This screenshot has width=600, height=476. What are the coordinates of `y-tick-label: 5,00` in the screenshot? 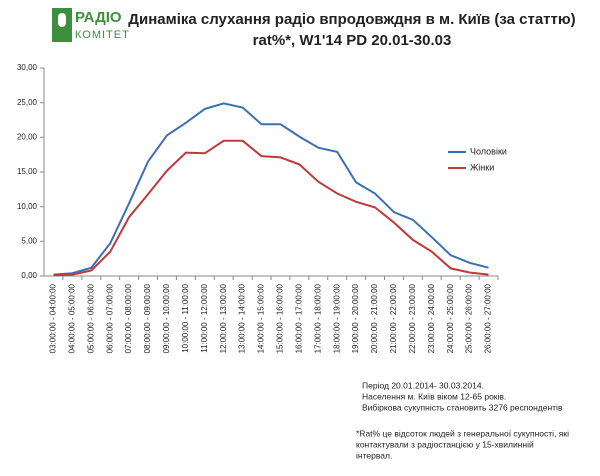 It's located at (29, 240).